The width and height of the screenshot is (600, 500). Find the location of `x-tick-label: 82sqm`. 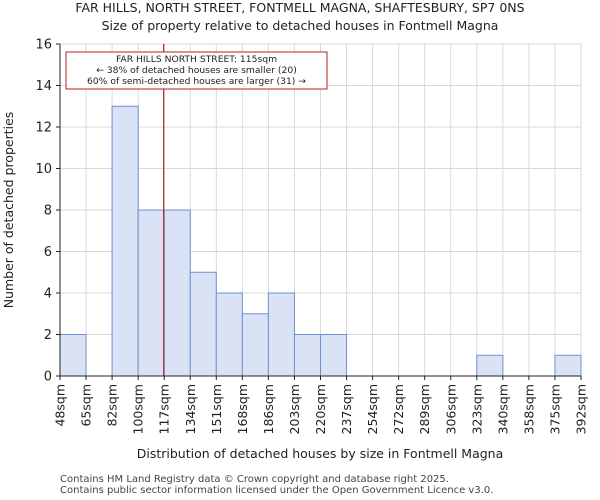

x-tick-label: 82sqm is located at coordinates (112, 405).